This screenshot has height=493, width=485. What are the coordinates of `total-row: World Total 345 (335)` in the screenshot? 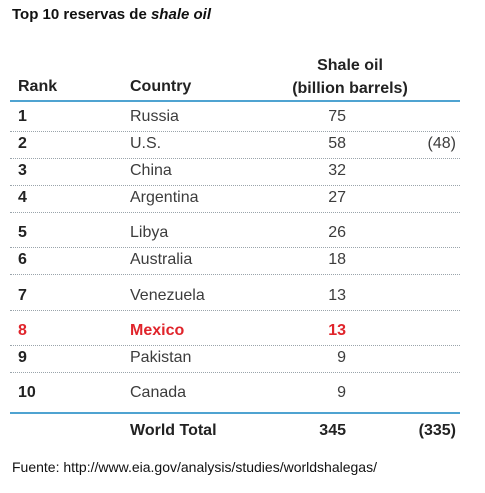 It's located at (235, 433).